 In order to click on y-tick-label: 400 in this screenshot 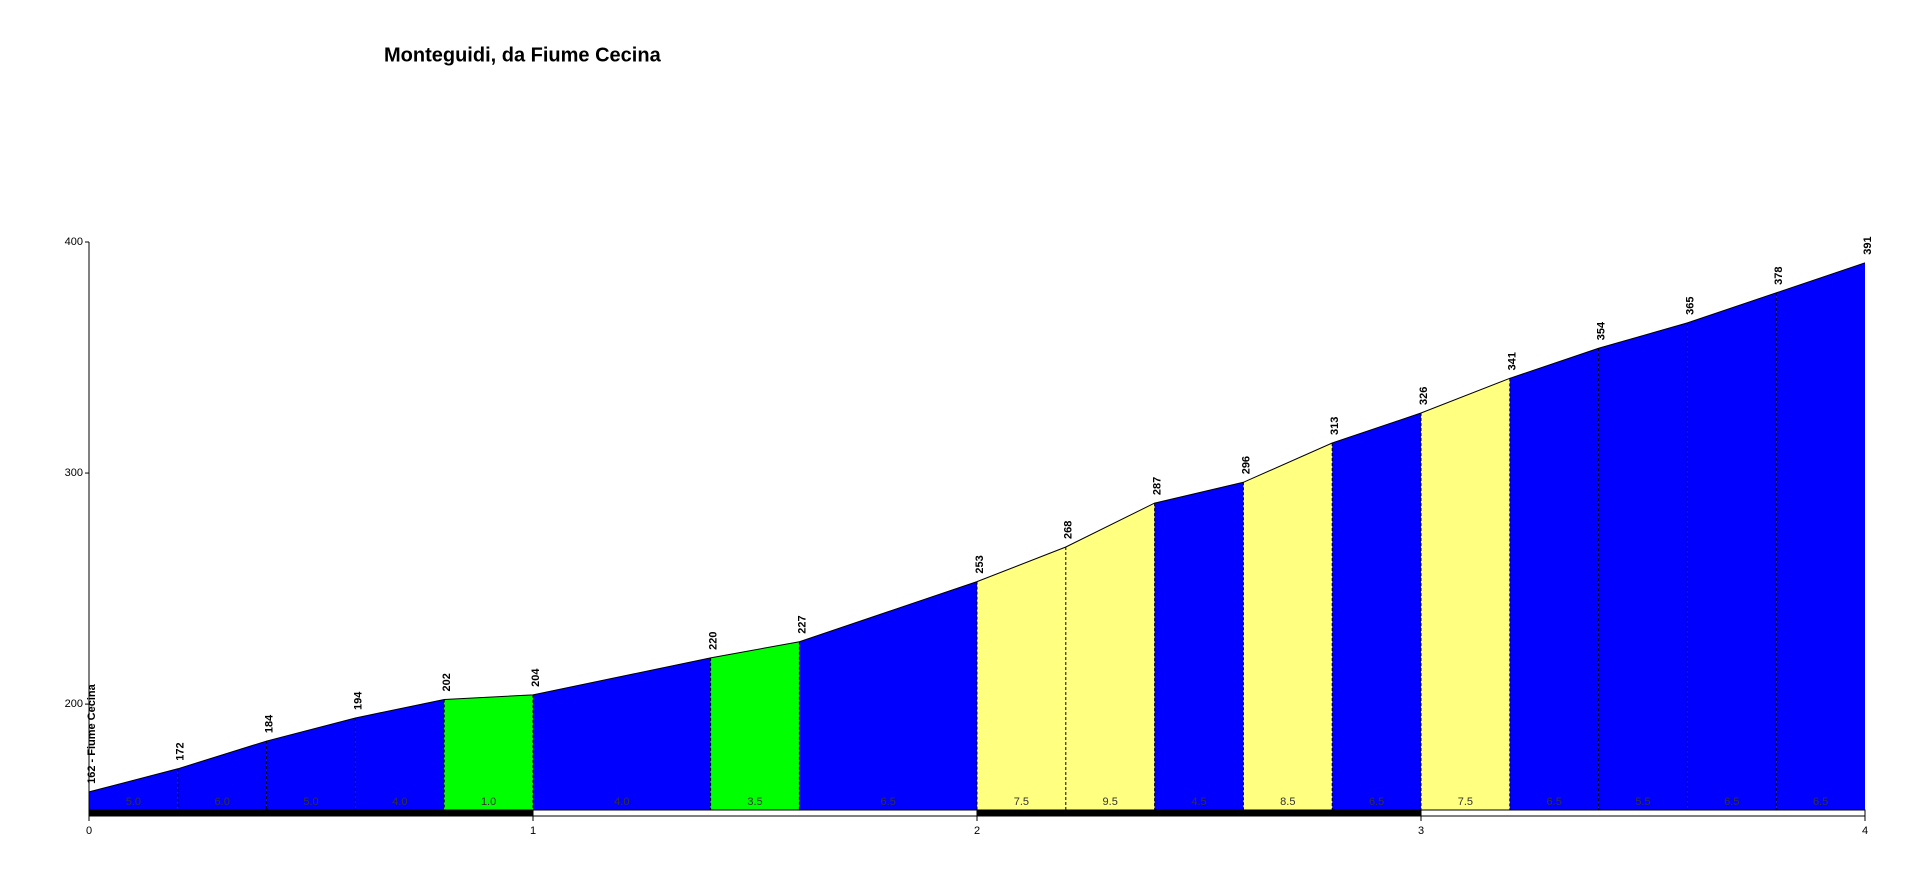, I will do `click(74, 242)`.